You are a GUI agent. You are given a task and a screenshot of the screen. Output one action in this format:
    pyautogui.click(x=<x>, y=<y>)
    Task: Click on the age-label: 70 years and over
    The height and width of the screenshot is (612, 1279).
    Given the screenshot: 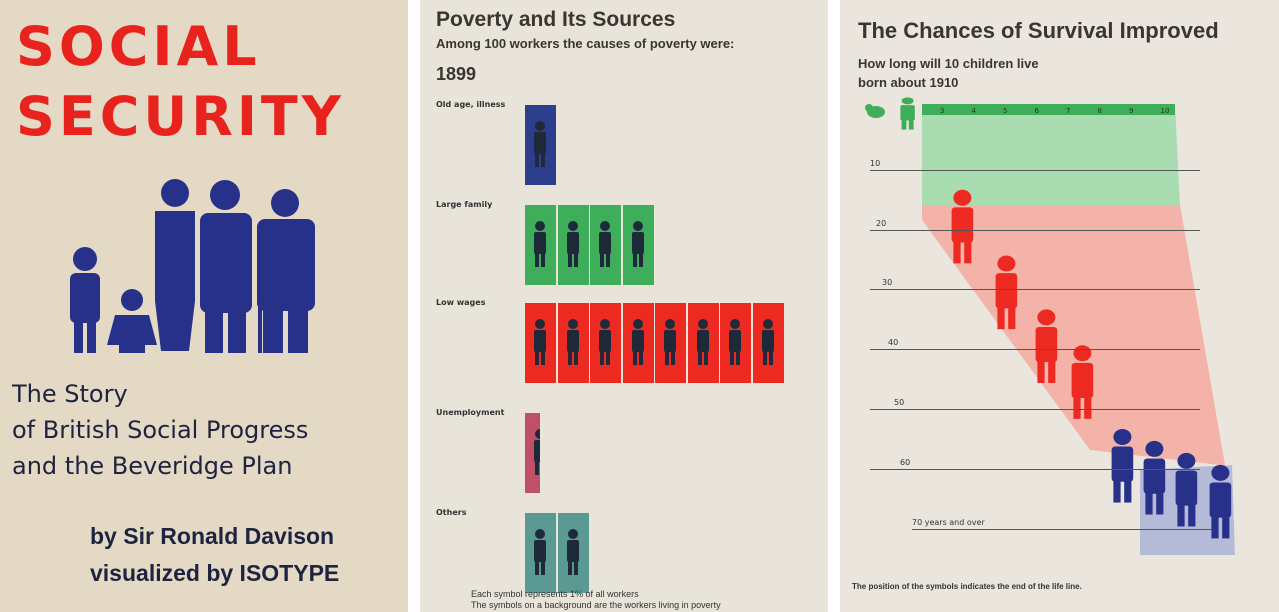 What is the action you would take?
    pyautogui.click(x=948, y=522)
    